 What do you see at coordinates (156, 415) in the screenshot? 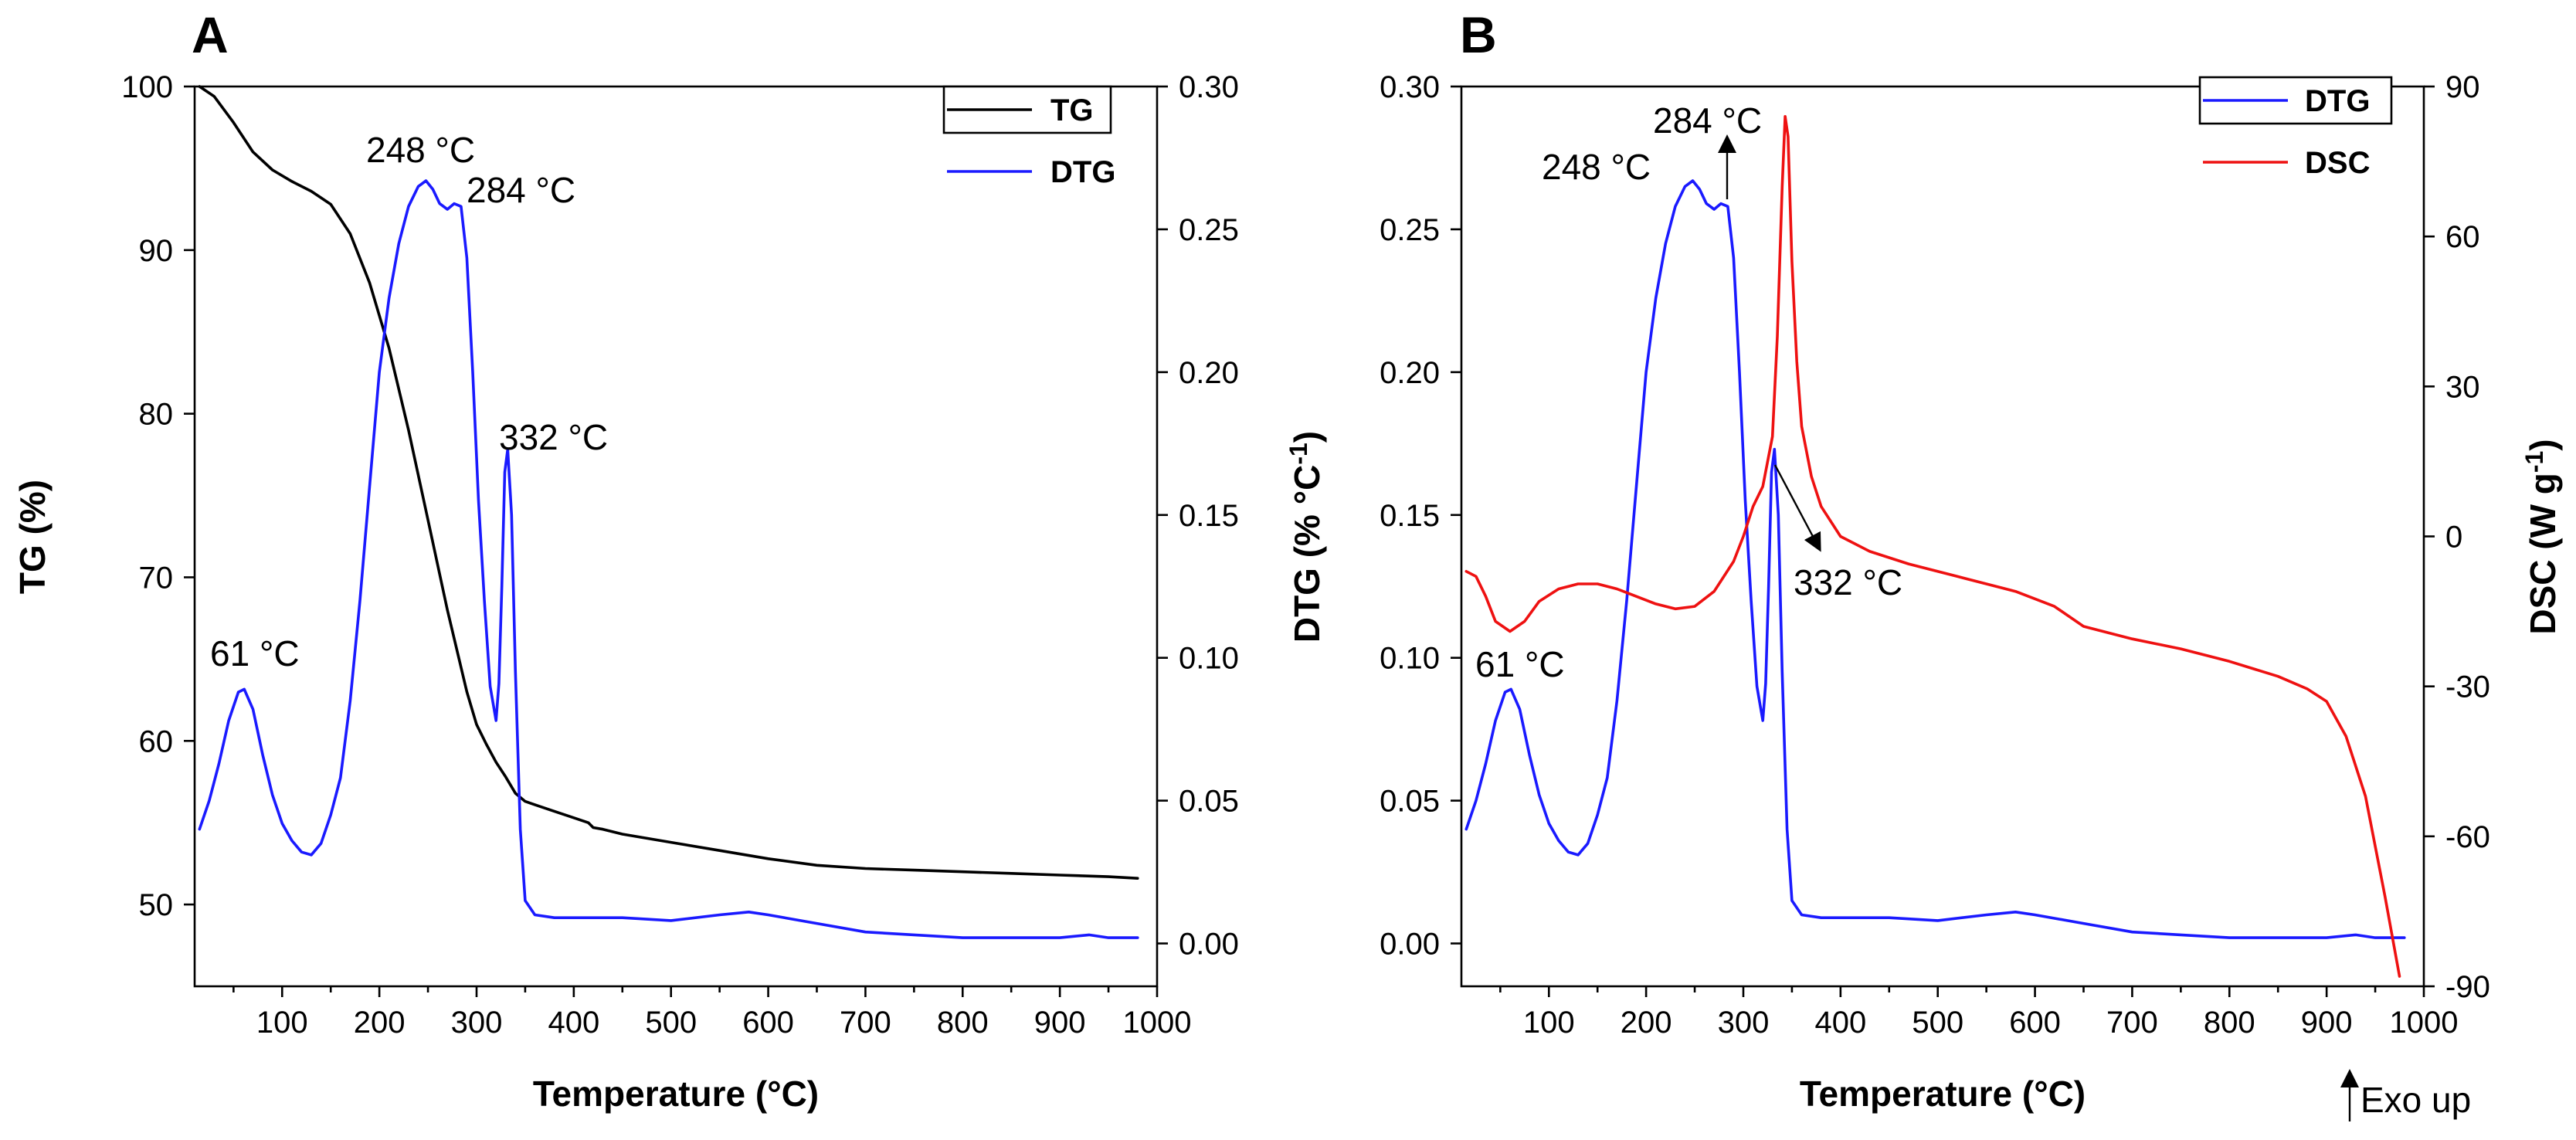
I see `left-tick-label: 80` at bounding box center [156, 415].